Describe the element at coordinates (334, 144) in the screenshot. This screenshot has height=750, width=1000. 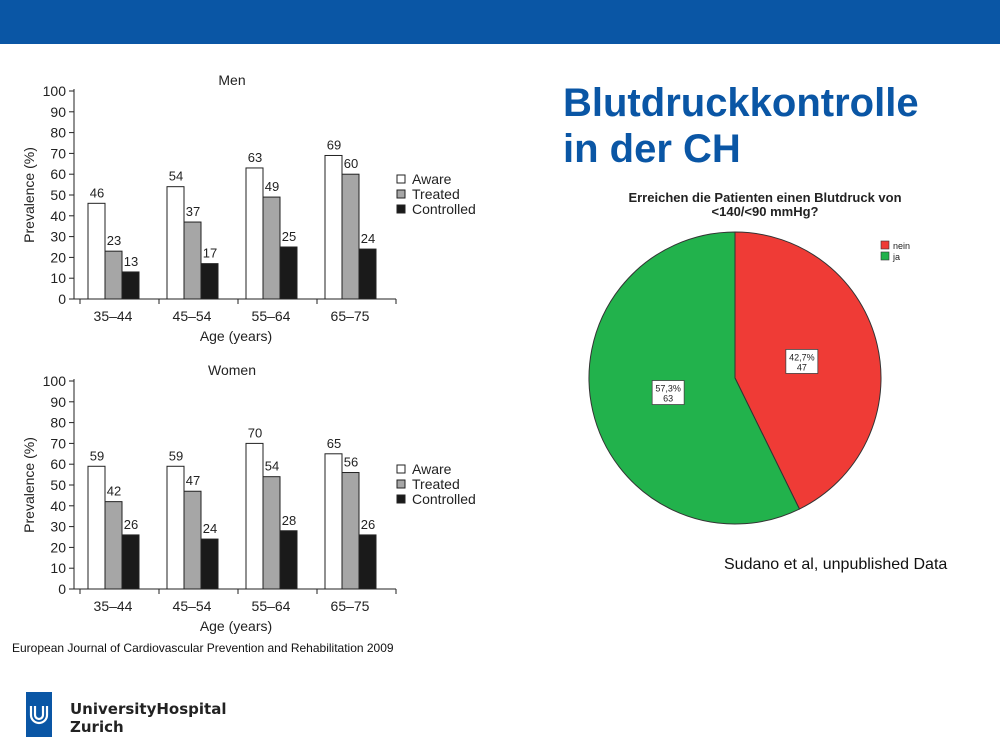
I see `bar-value-label: 69` at that location.